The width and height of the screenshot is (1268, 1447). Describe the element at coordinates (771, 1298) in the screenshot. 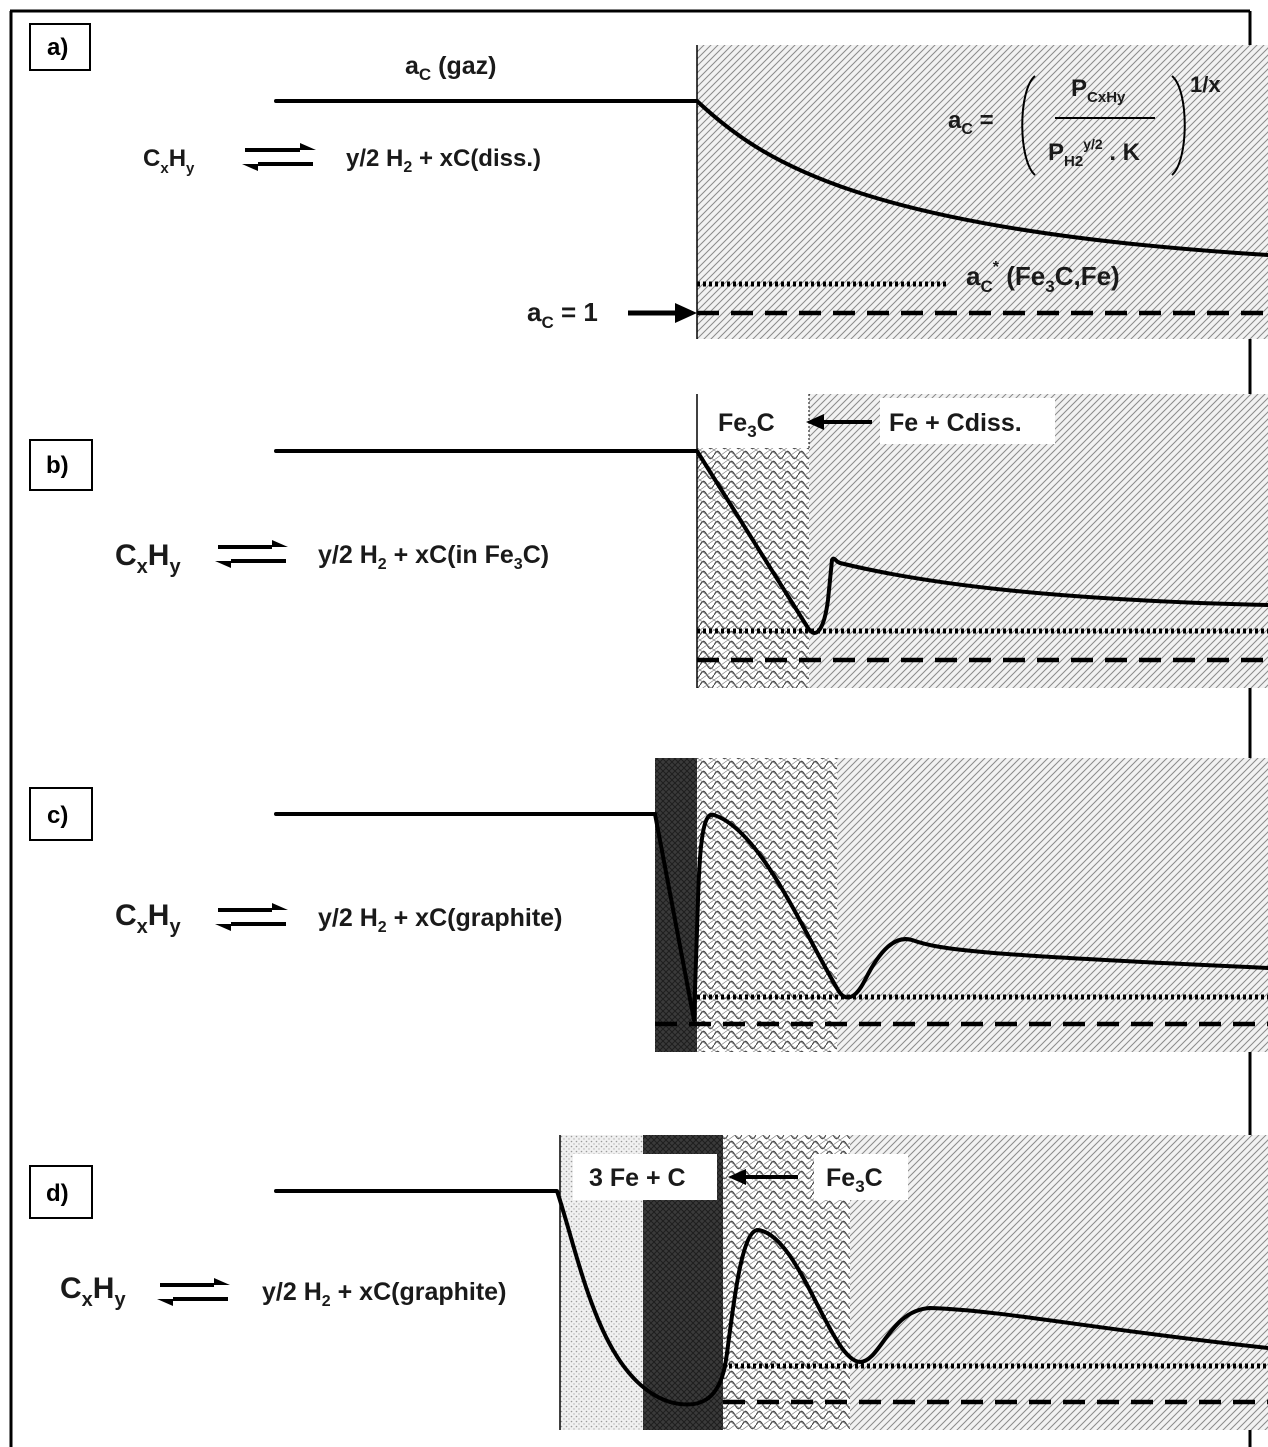

I see `panel-d-activity-profile` at that location.